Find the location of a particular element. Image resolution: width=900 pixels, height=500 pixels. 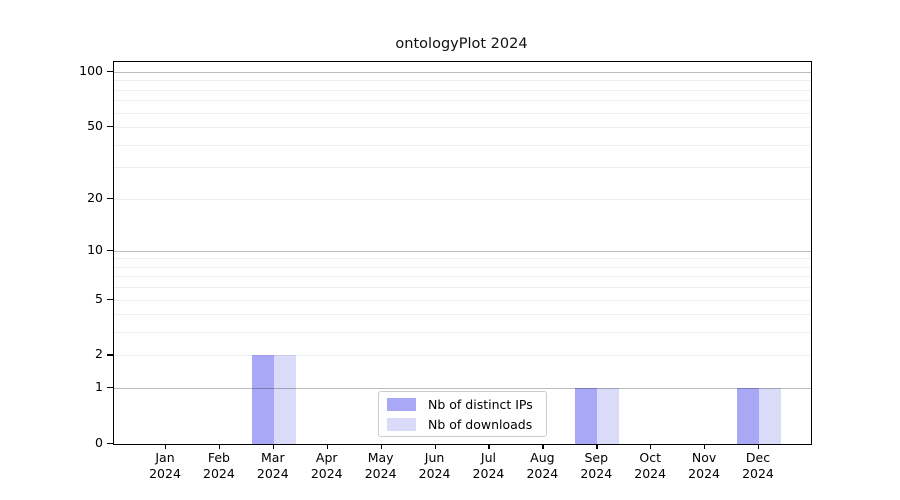

legend-entry-downloads: Nb of downloads is located at coordinates (462, 424).